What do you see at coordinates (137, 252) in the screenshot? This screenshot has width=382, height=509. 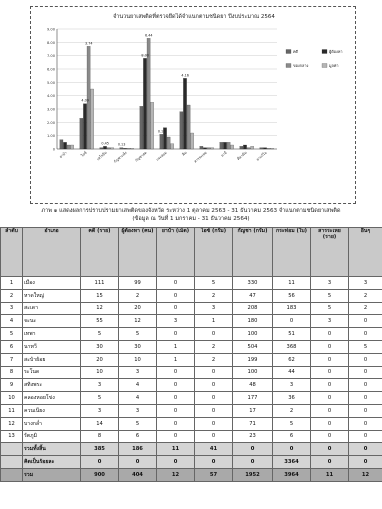 I see `column-header: ผู้ต้องหา (คน)` at bounding box center [137, 252].